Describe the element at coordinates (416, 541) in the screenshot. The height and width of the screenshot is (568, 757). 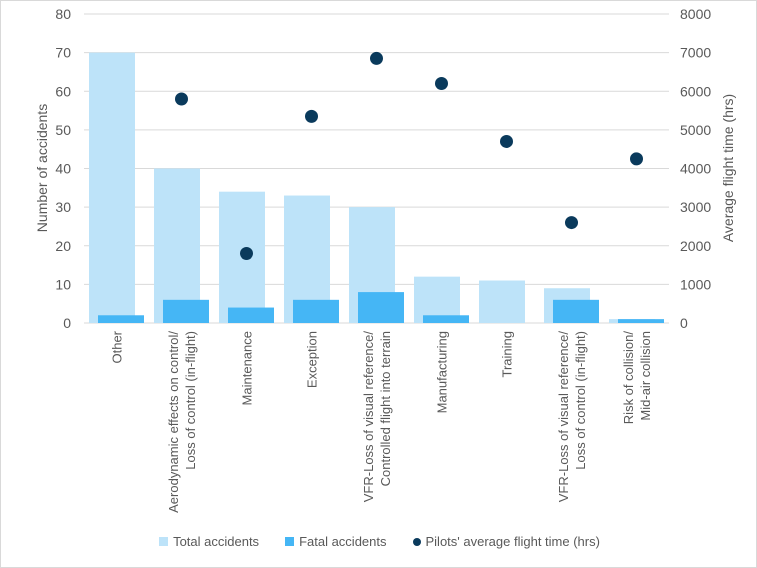
I see `legend-marker-flight-time` at that location.